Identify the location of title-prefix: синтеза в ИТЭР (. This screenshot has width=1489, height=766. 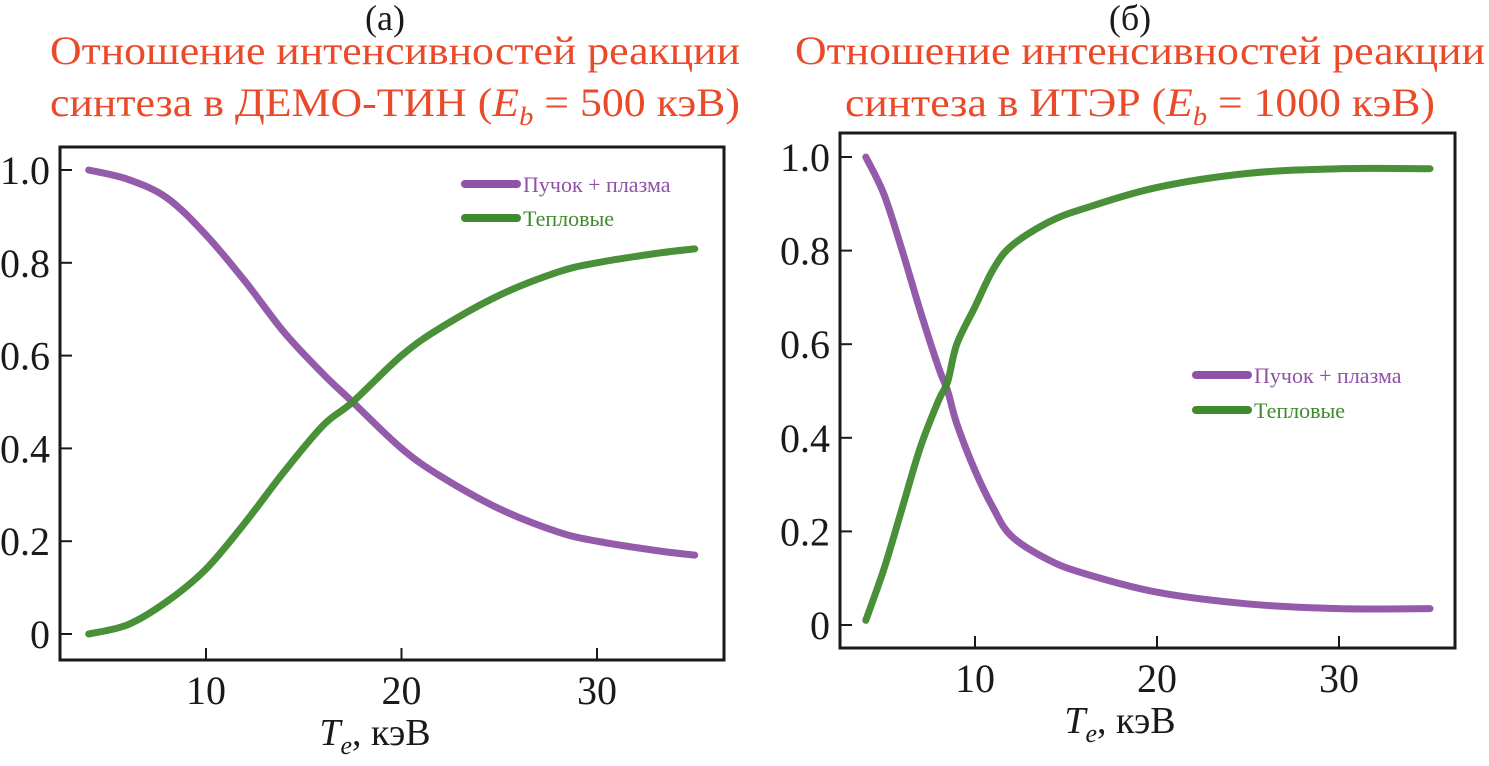
(1005, 102).